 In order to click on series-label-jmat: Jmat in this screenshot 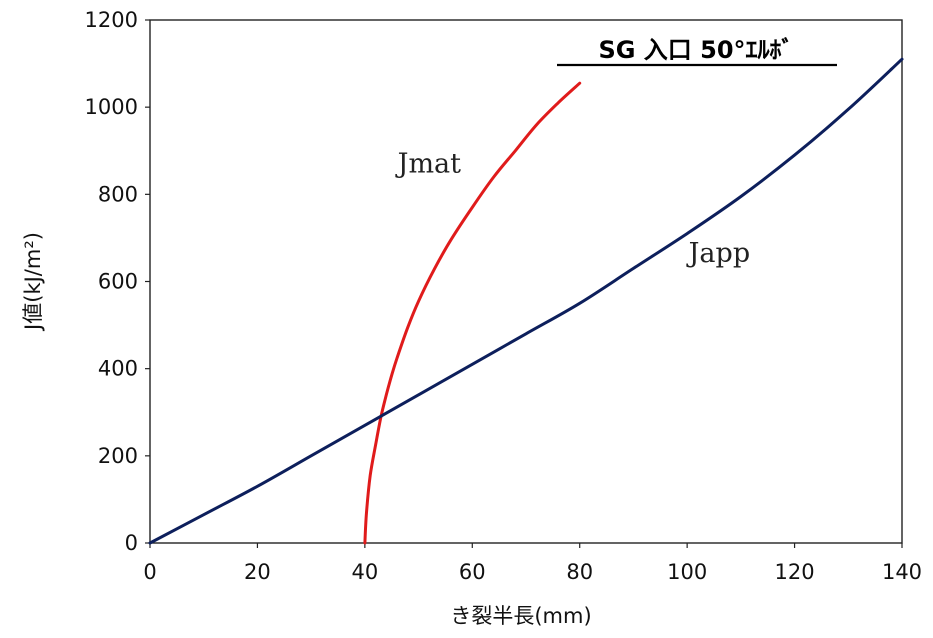, I will do `click(428, 164)`.